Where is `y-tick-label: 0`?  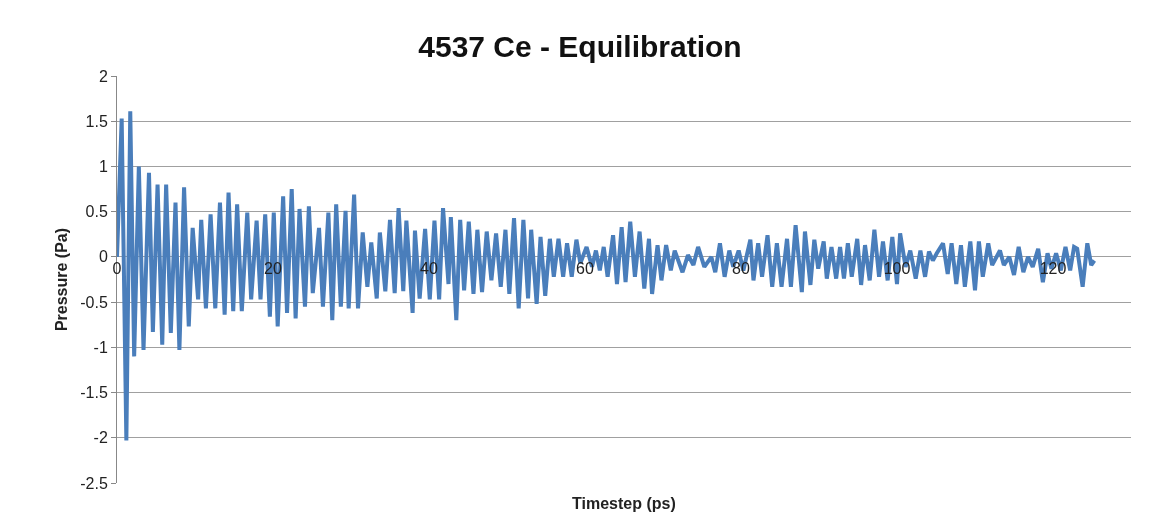 y-tick-label: 0 is located at coordinates (103, 257).